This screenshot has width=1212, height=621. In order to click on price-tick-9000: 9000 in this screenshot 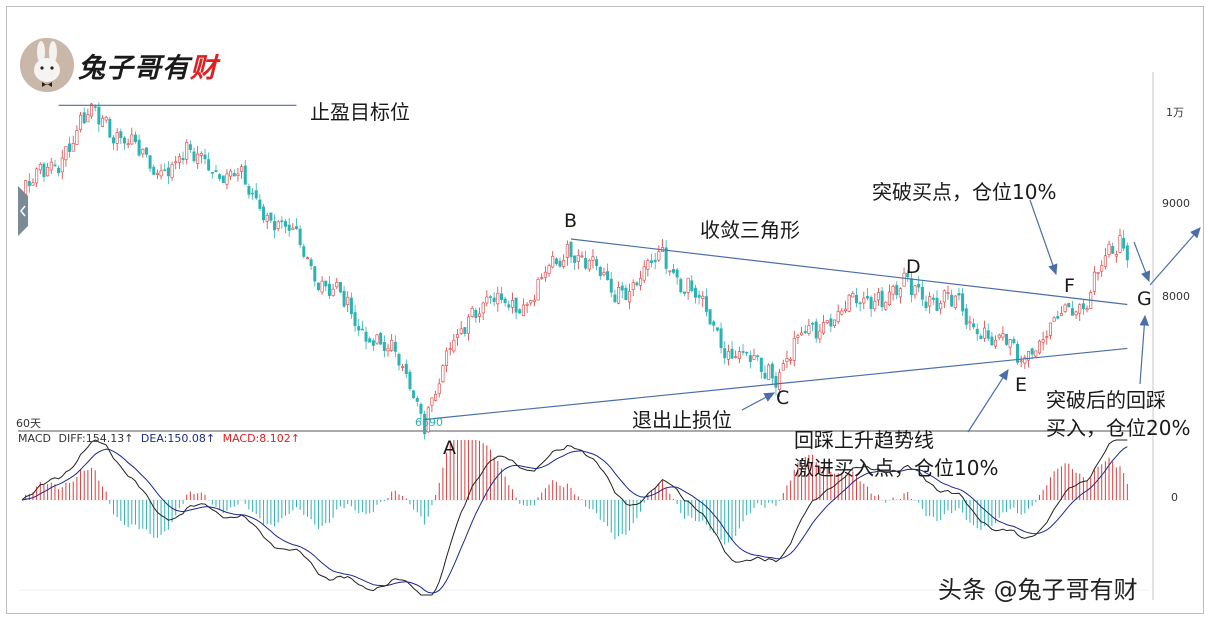, I will do `click(1176, 203)`.